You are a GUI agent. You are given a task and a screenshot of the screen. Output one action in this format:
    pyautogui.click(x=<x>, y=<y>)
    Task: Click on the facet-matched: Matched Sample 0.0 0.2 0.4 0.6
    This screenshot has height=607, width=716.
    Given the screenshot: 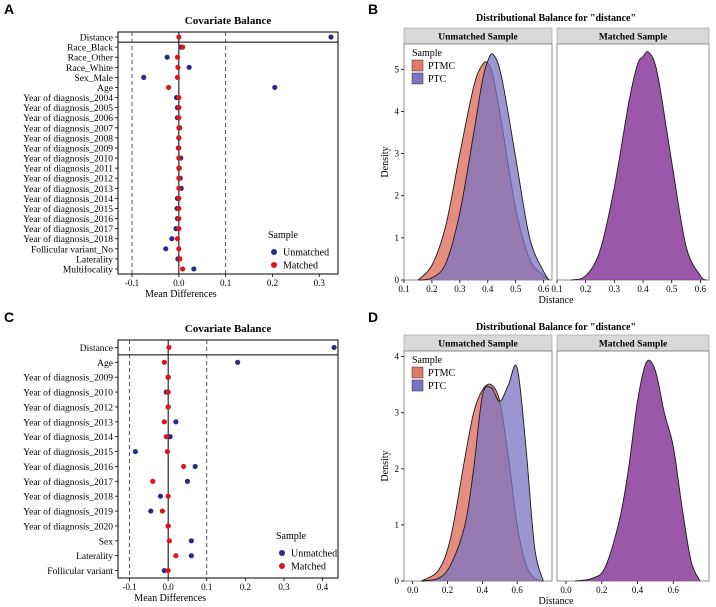 What is the action you would take?
    pyautogui.click(x=633, y=464)
    